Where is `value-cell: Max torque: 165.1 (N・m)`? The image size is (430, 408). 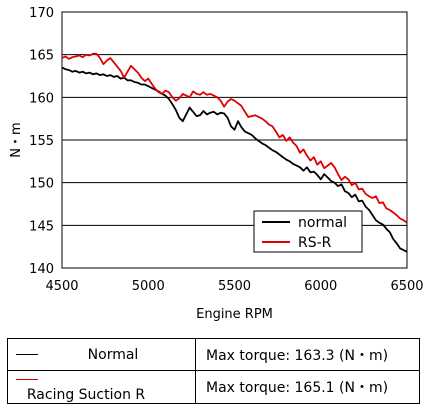 value-cell: Max torque: 165.1 (N・m) is located at coordinates (307, 387).